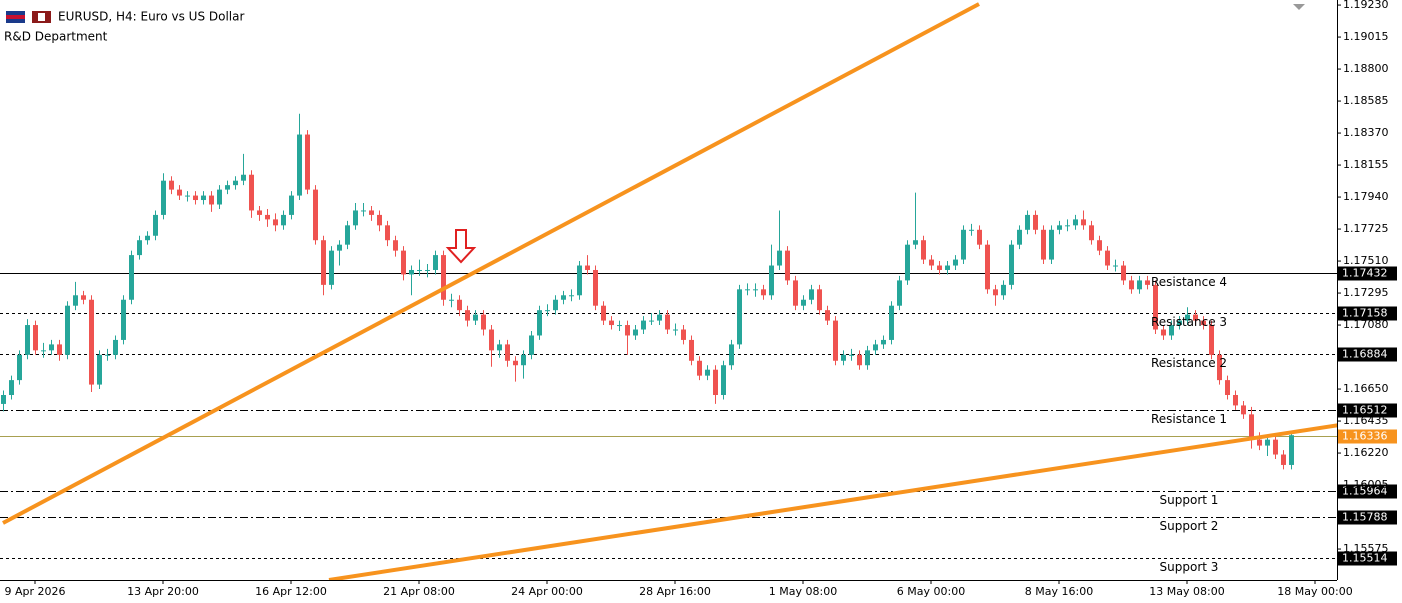  I want to click on level-name: Support 1, so click(1189, 500).